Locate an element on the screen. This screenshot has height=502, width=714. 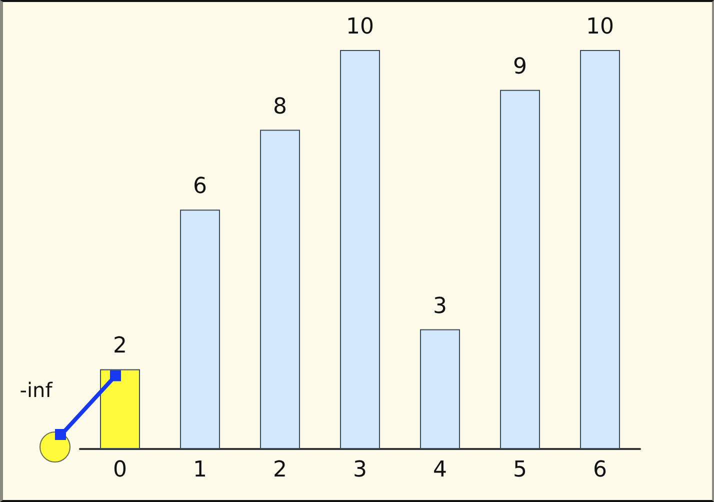
text: -inf is located at coordinates (37, 390).